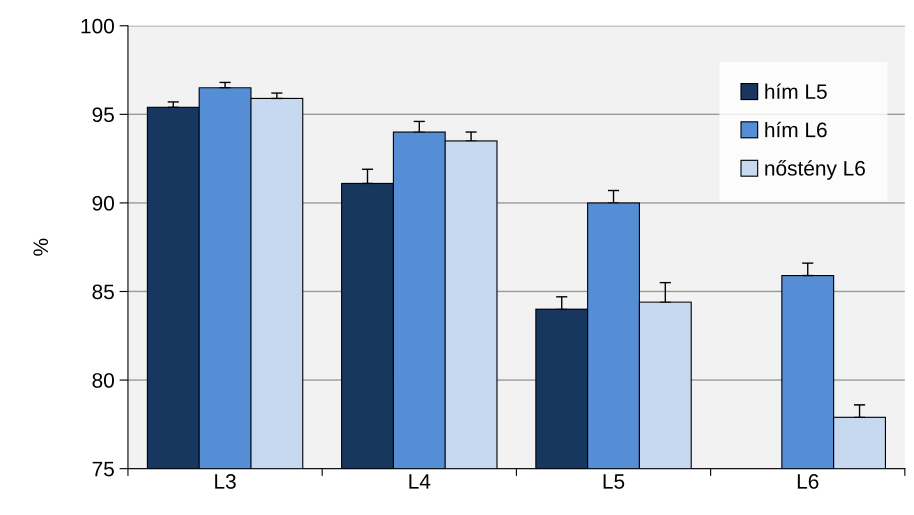 Image resolution: width=914 pixels, height=515 pixels. What do you see at coordinates (98, 26) in the screenshot?
I see `y-tick-label: 100` at bounding box center [98, 26].